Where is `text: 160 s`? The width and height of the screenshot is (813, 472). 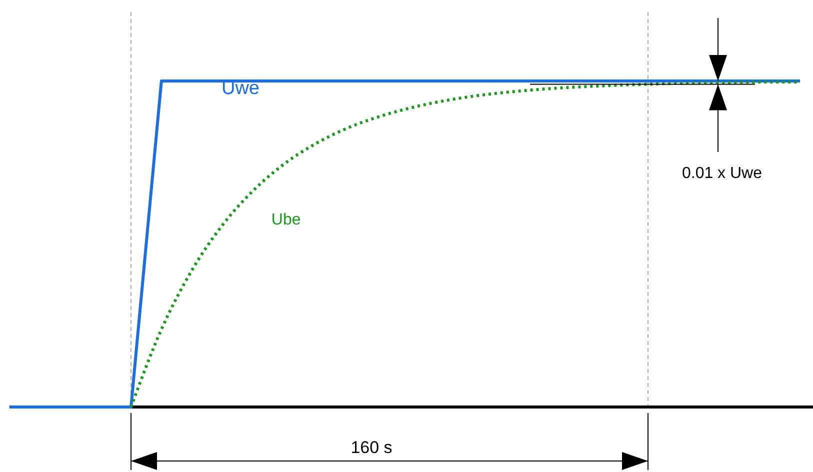
text: 160 s is located at coordinates (371, 447).